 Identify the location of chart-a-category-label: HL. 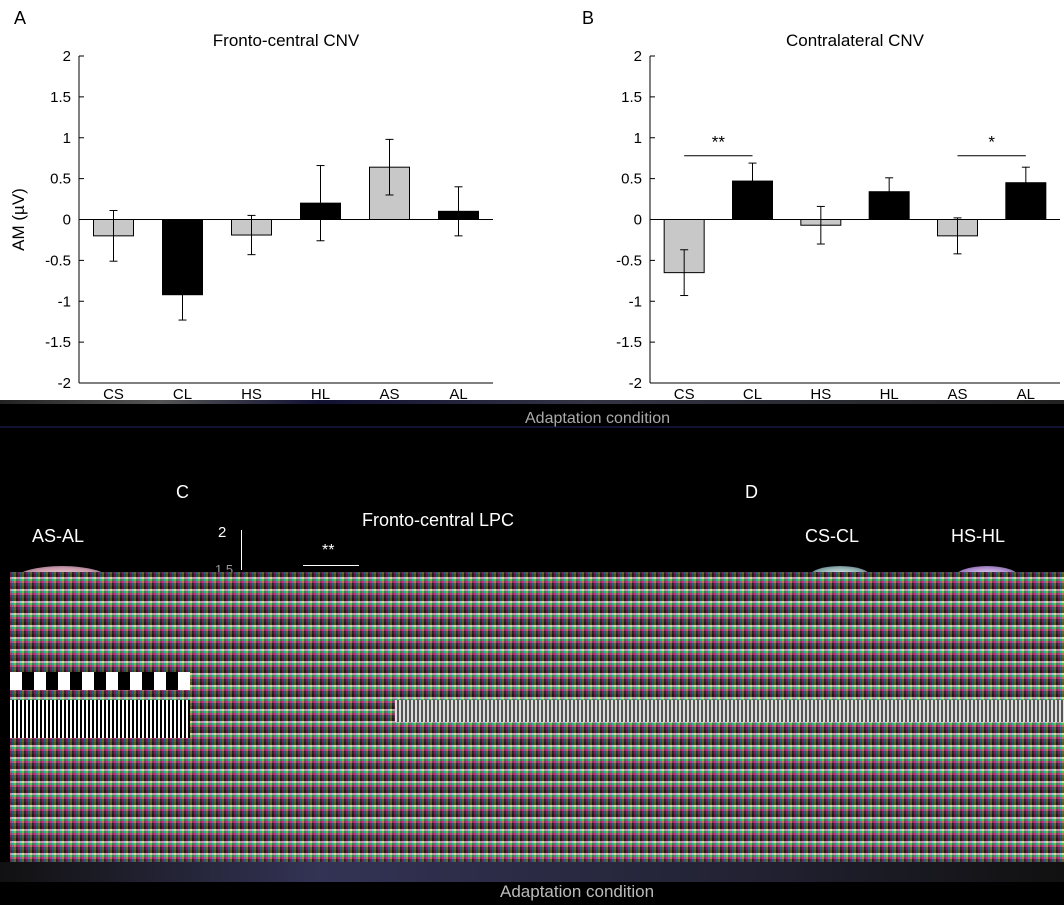
(320, 393).